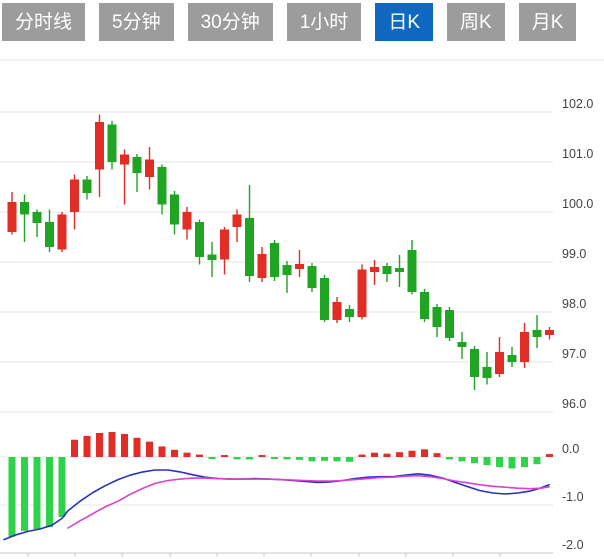  Describe the element at coordinates (577, 154) in the screenshot. I see `price-axis-label: 101.0` at that location.